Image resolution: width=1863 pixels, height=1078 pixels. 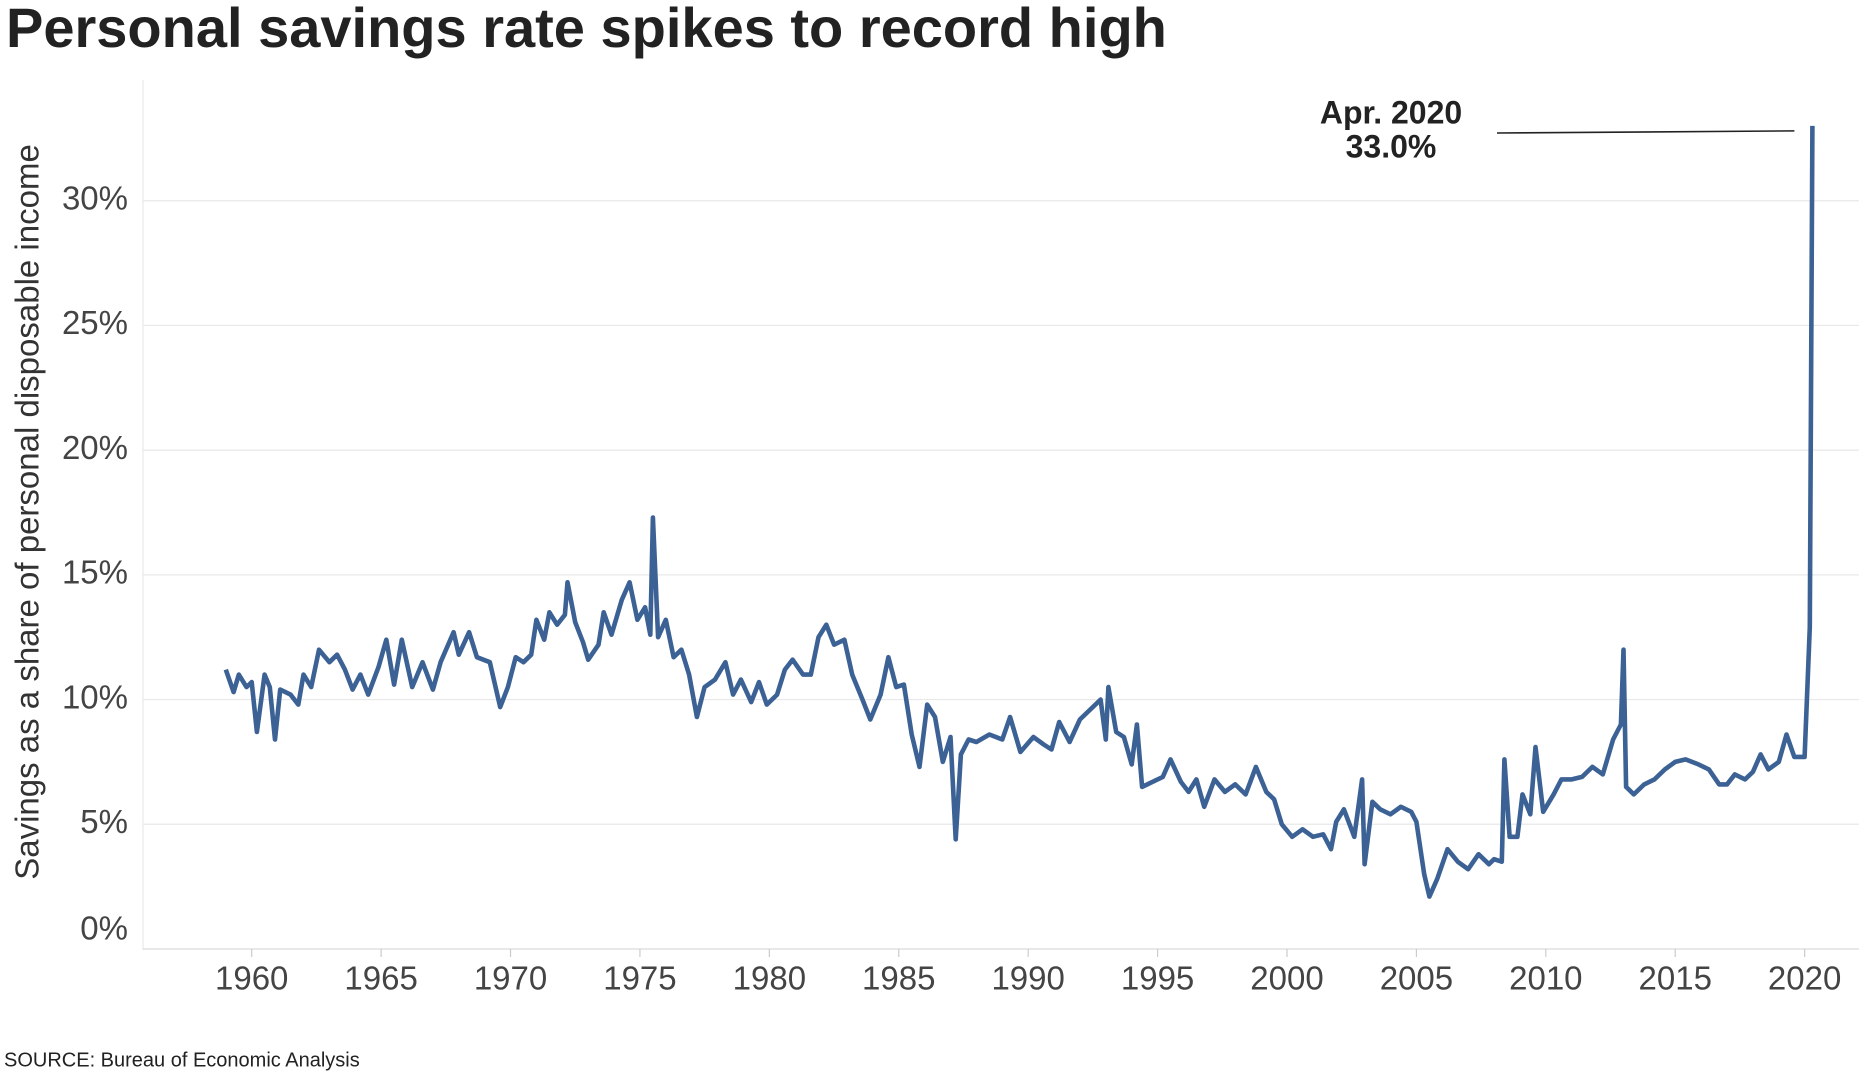 What do you see at coordinates (1157, 978) in the screenshot?
I see `x-tick-label: 1995` at bounding box center [1157, 978].